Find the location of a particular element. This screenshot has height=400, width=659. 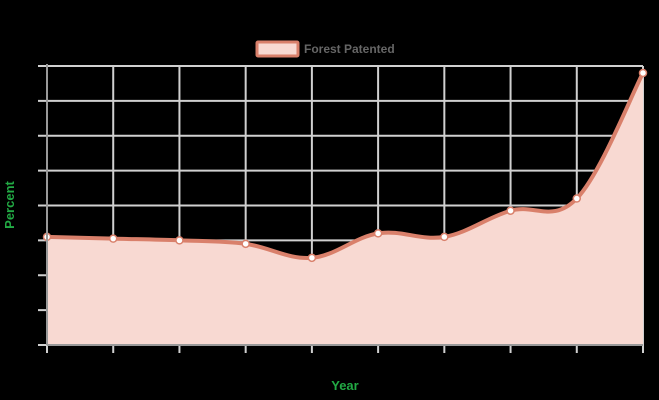

y-axis-title: Percent is located at coordinates (9, 204).